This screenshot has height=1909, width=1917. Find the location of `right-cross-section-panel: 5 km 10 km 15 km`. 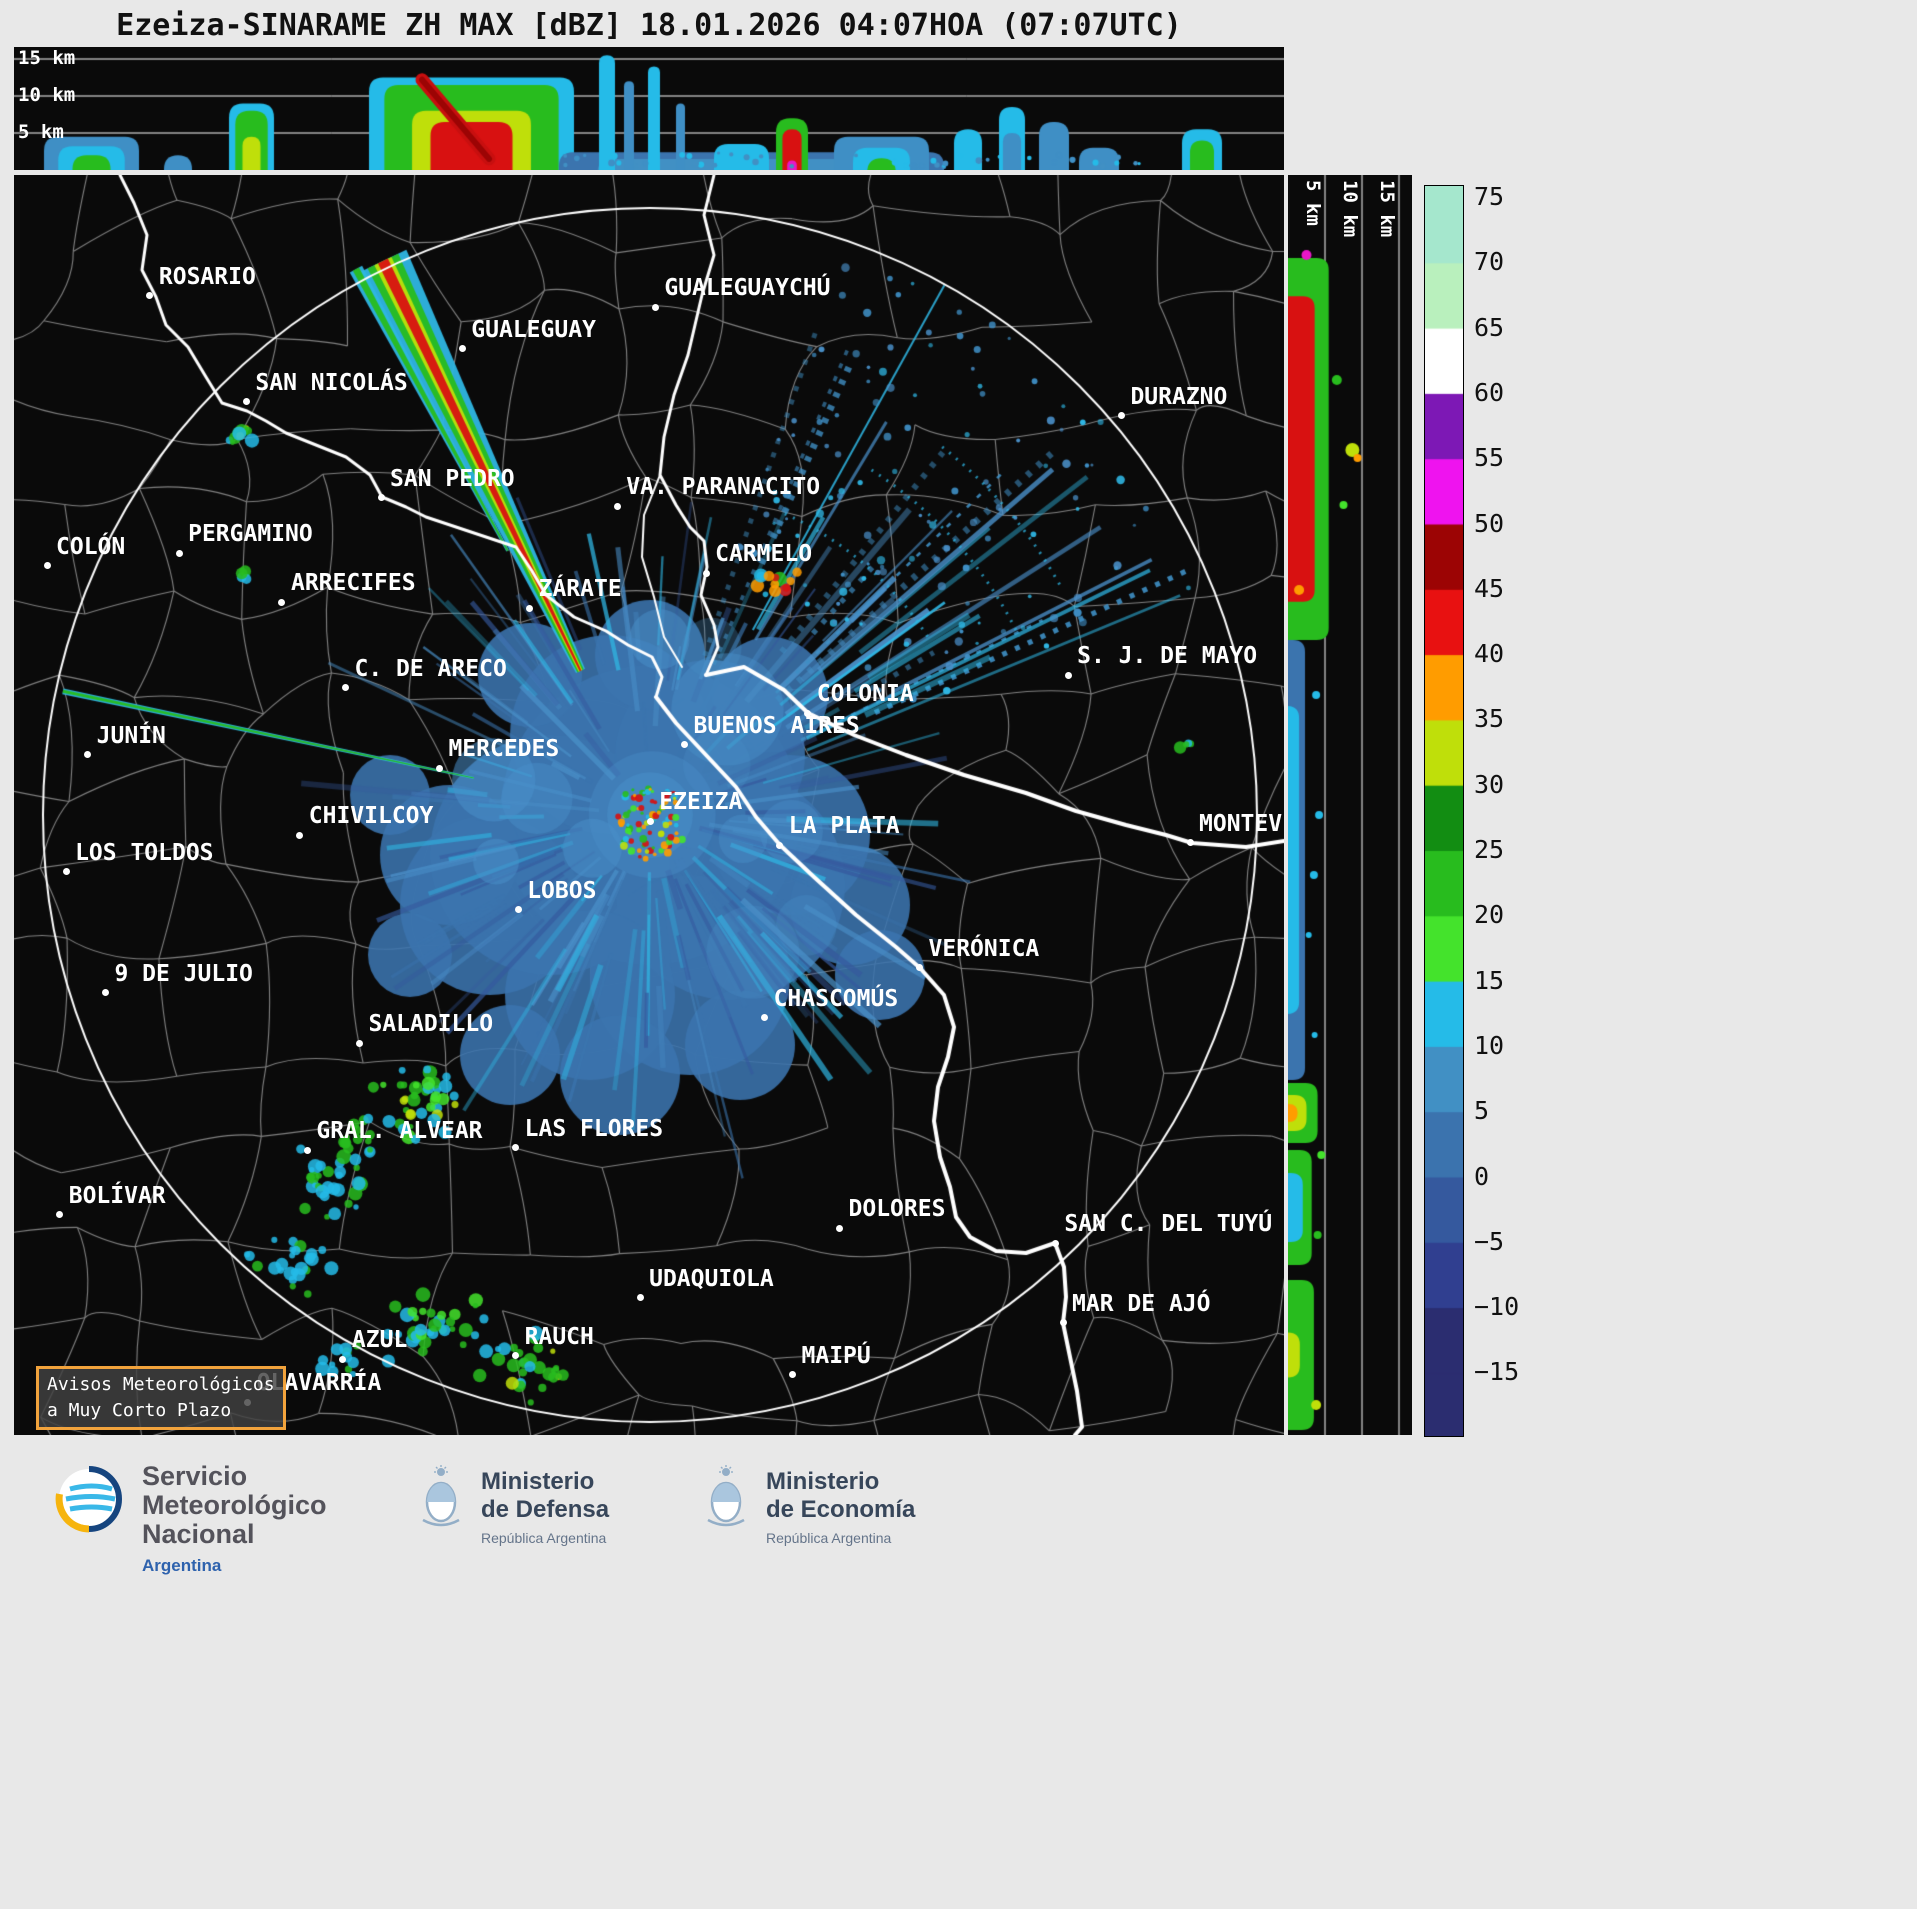

right-cross-section-panel: 5 km 10 km 15 km is located at coordinates (1350, 805).